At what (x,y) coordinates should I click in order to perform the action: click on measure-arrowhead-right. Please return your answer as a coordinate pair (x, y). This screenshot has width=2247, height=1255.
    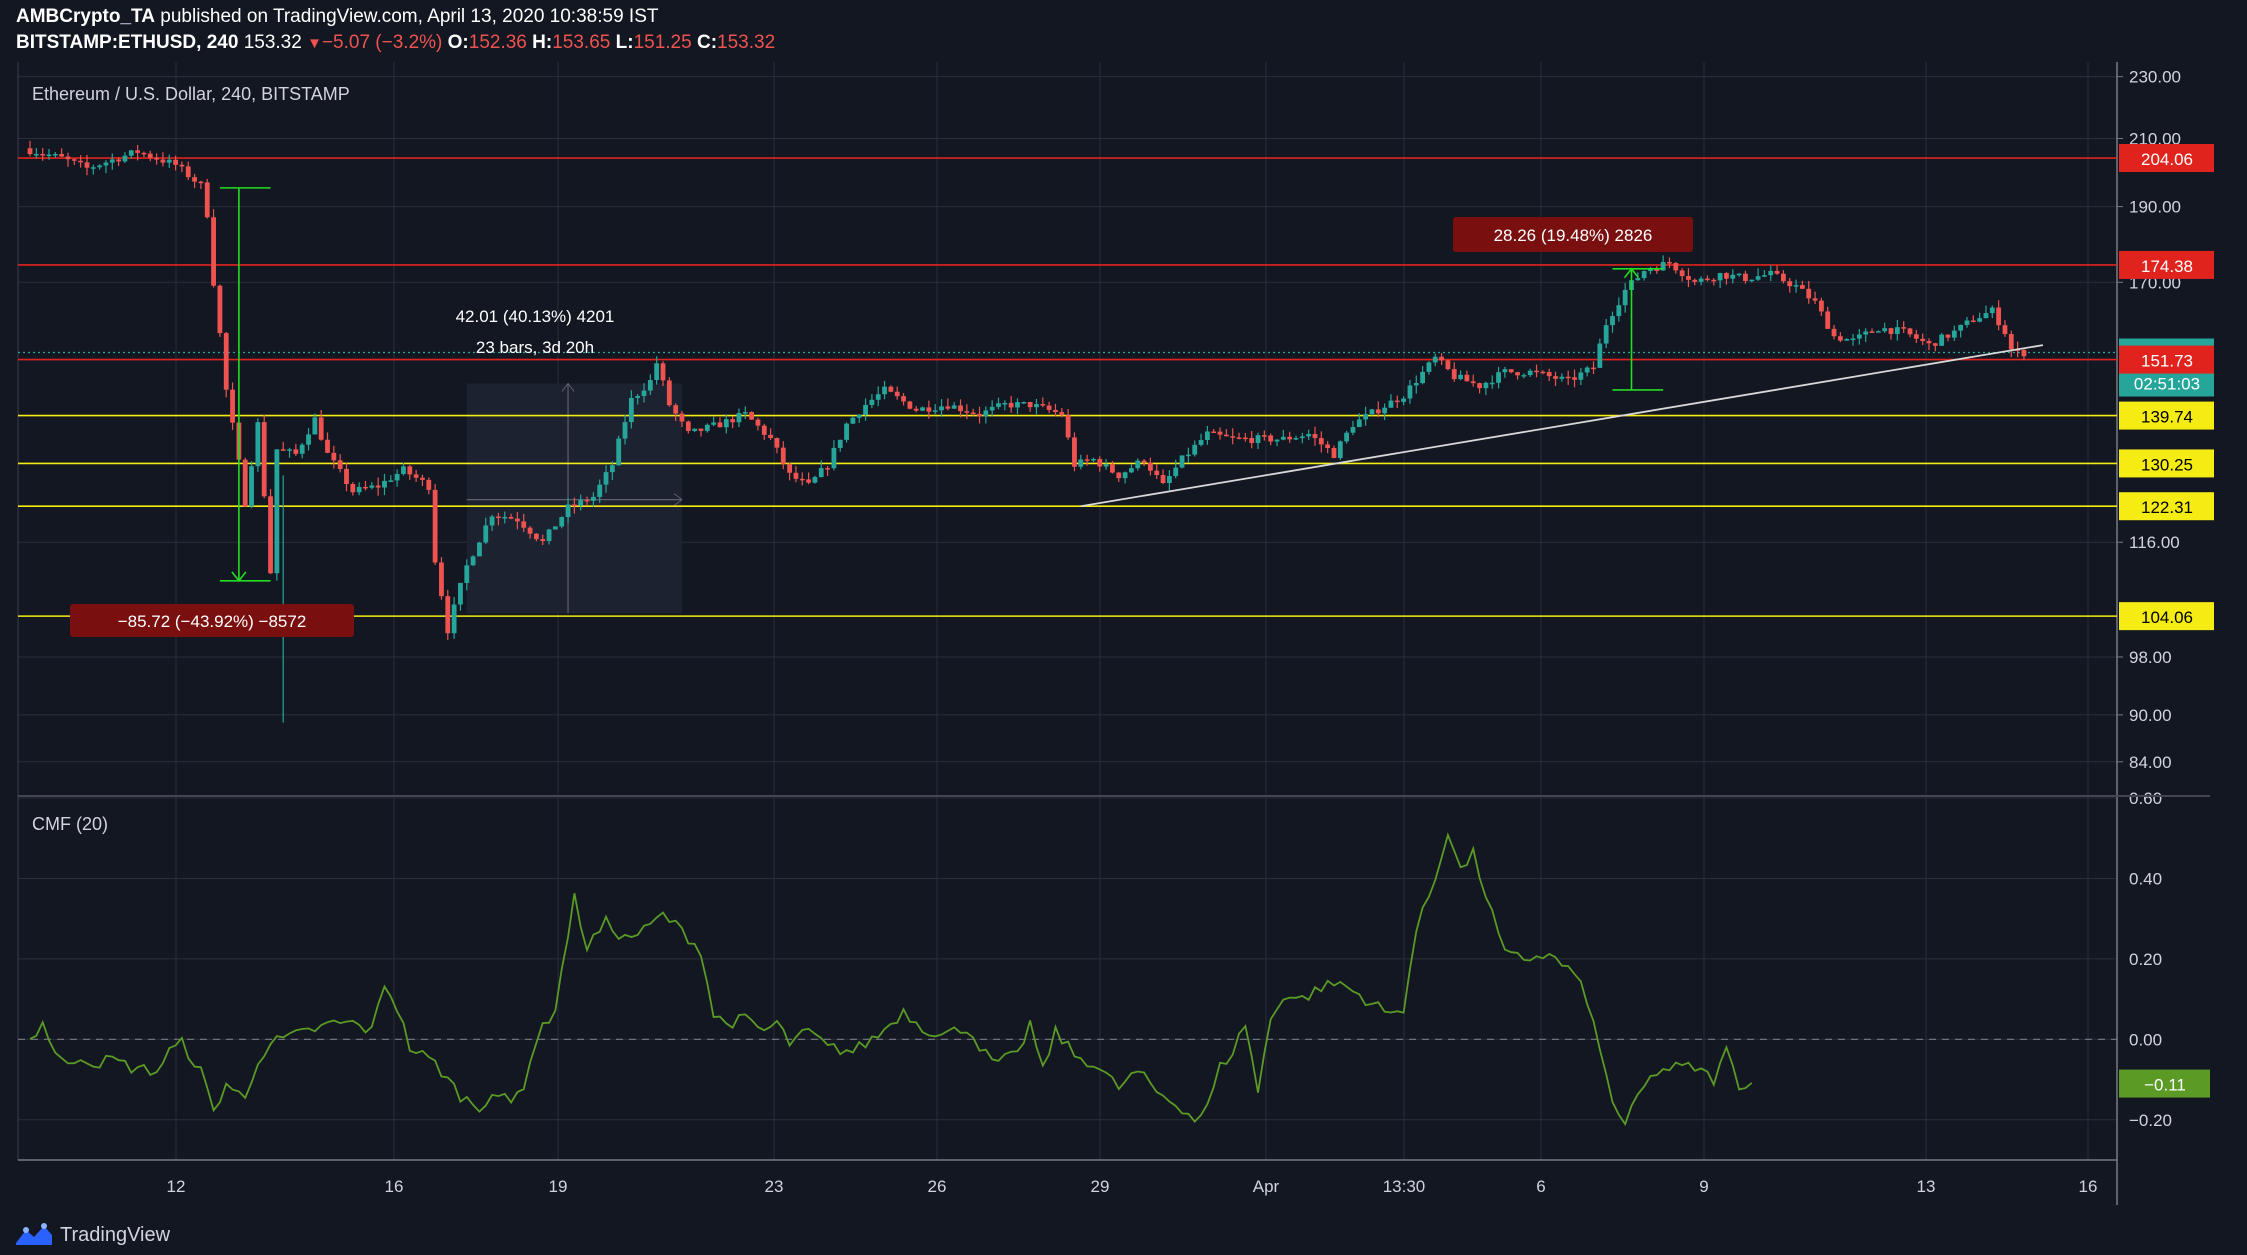
    Looking at the image, I should click on (678, 500).